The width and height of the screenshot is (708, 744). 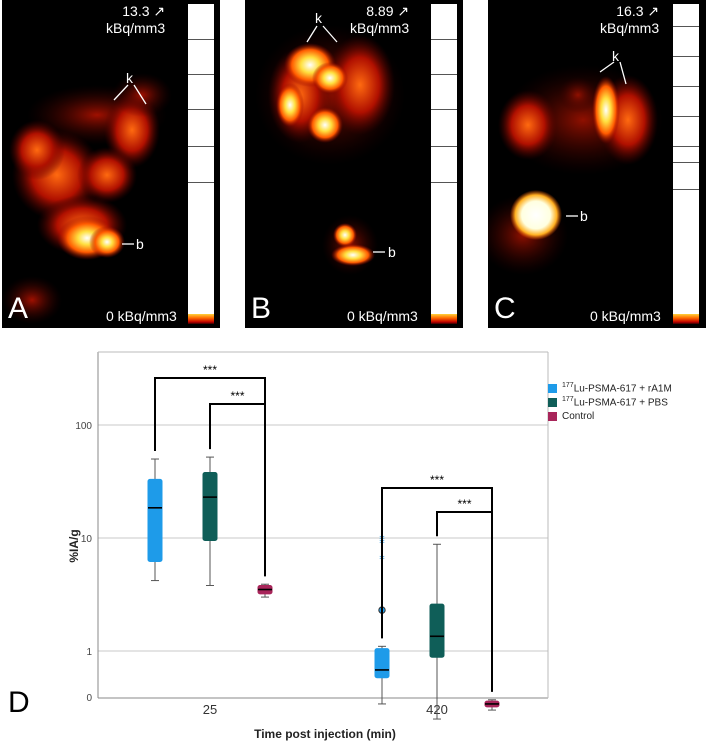 I want to click on panel-a: k b 13.3 ↗ kBq/mm3 0 kBq/mm3 A, so click(x=111, y=164).